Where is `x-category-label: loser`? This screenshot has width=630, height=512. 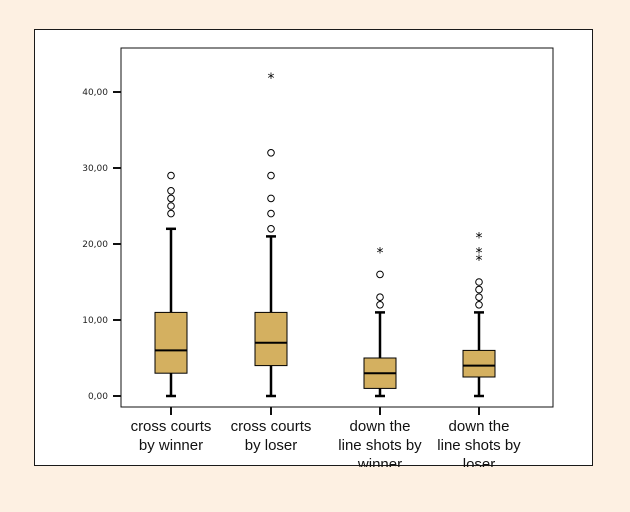
x-category-label: loser is located at coordinates (479, 461).